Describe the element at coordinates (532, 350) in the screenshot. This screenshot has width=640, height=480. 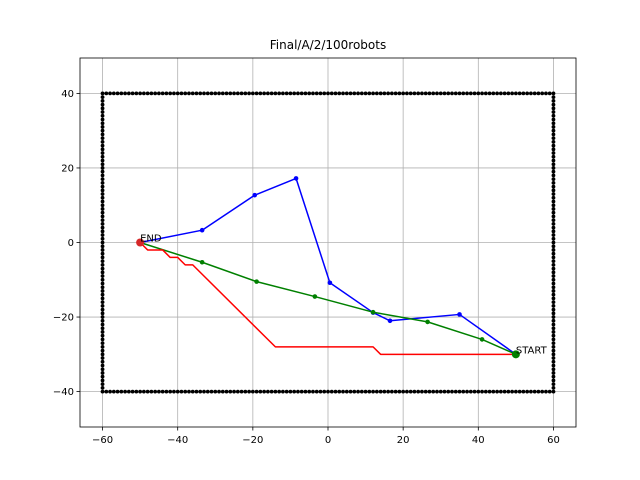
I see `start-label: START` at that location.